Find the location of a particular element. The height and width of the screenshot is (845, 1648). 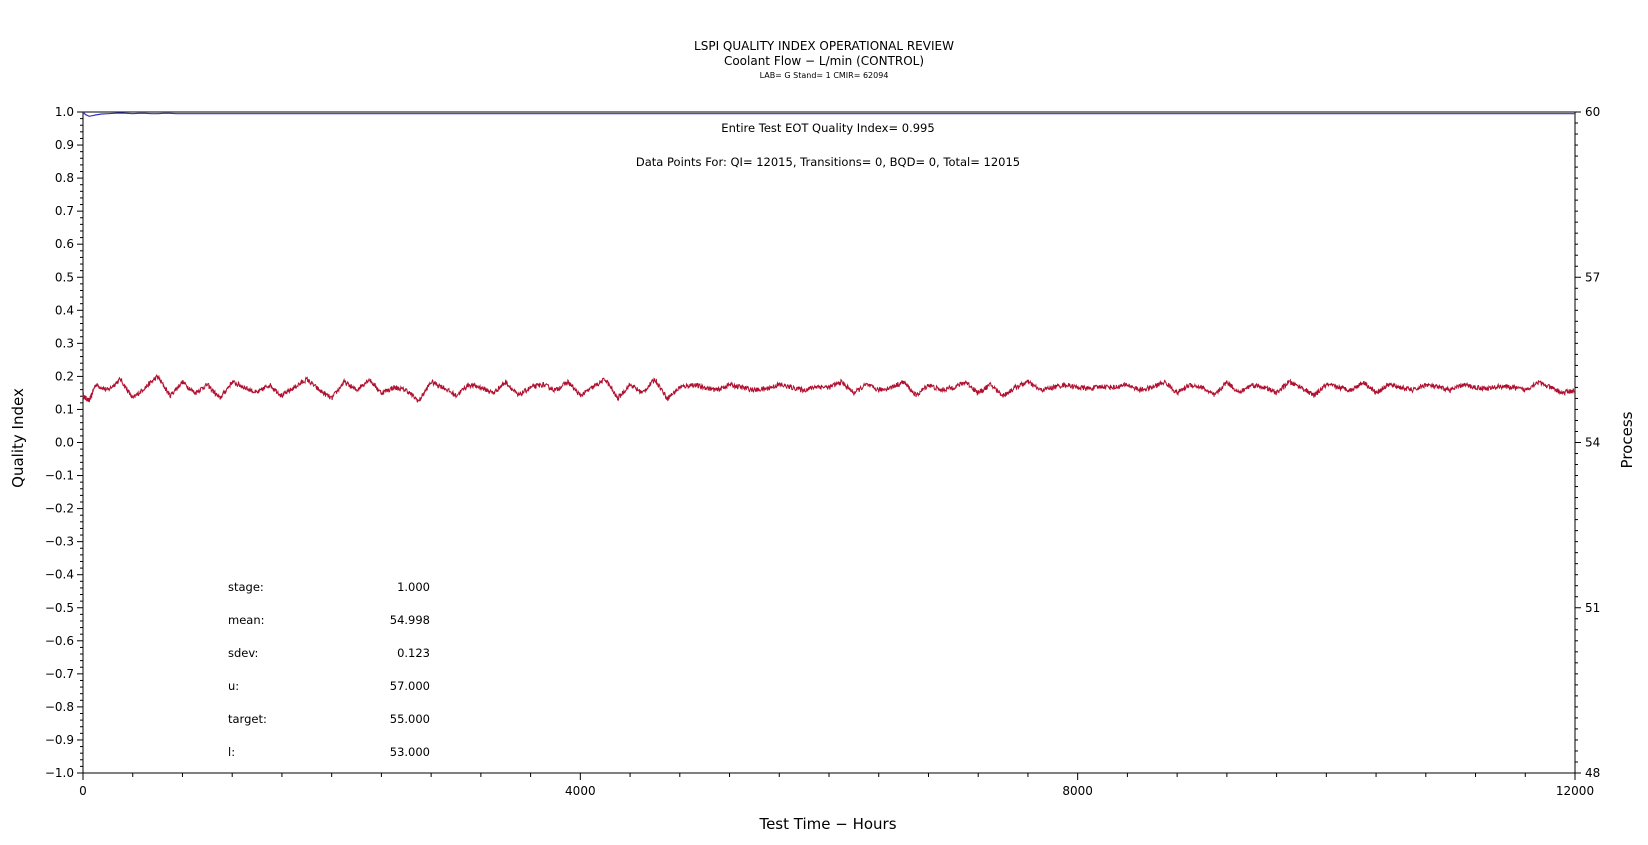

x-axis: 0 4000 8000 12000 is located at coordinates (836, 785).